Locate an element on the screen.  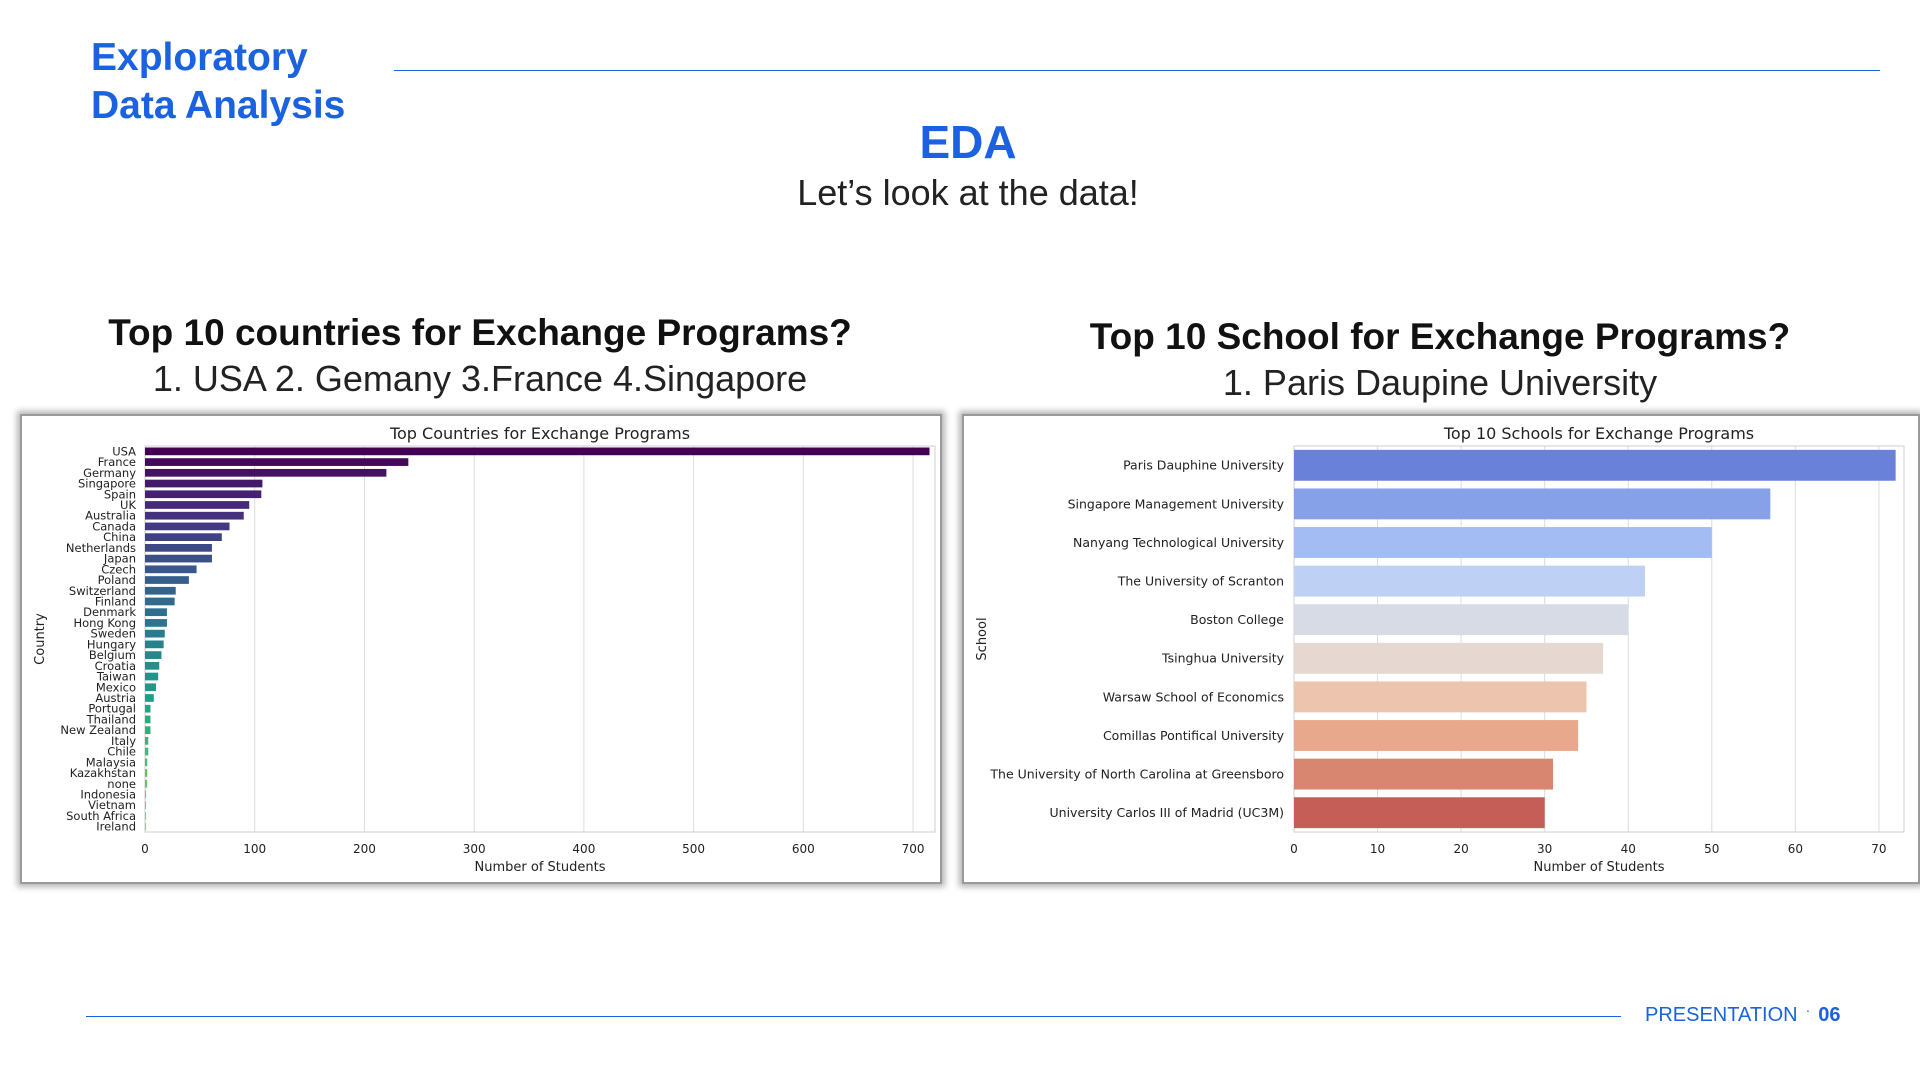
bar-taiwan is located at coordinates (152, 676).